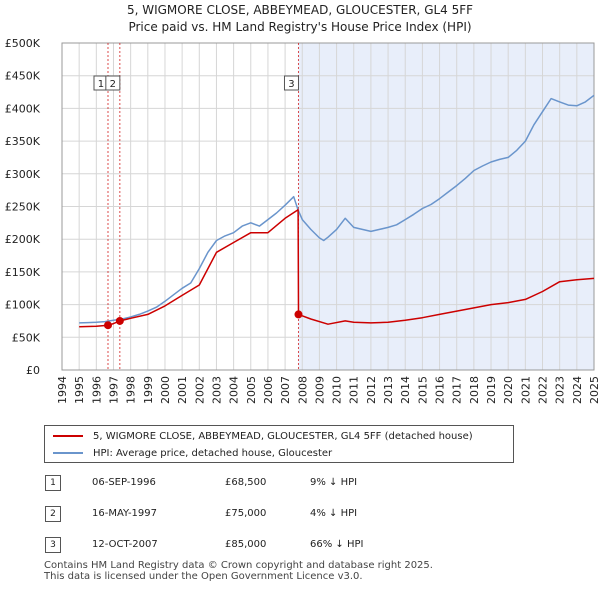 The image size is (600, 590). I want to click on sale-label-text: 1, so click(101, 84).